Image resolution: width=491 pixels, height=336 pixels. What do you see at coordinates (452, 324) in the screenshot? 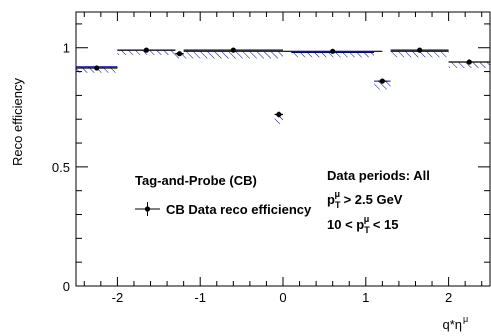
I see `x-axis-label: q*η` at bounding box center [452, 324].